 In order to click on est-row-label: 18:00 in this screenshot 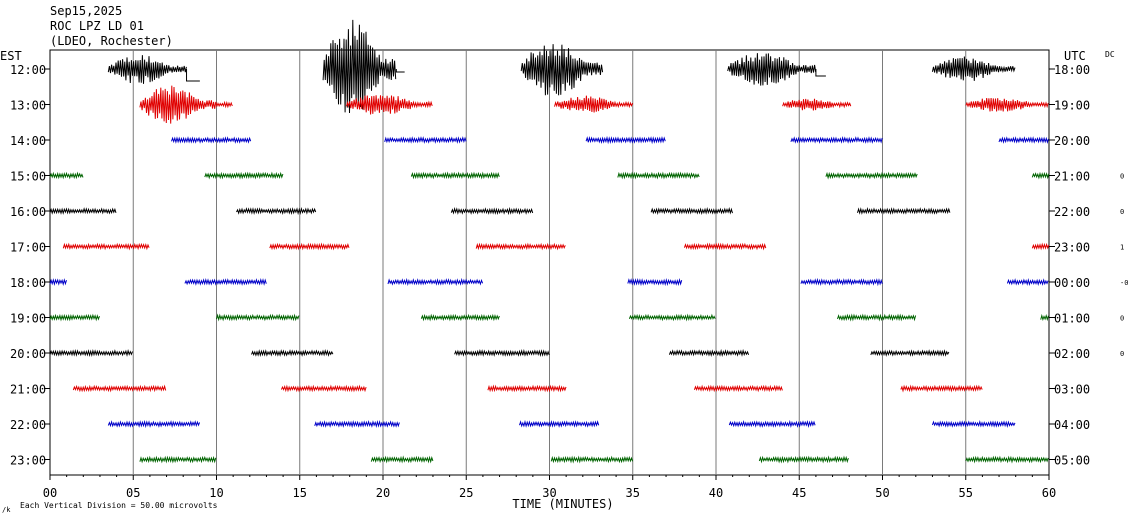, I will do `click(28, 283)`.